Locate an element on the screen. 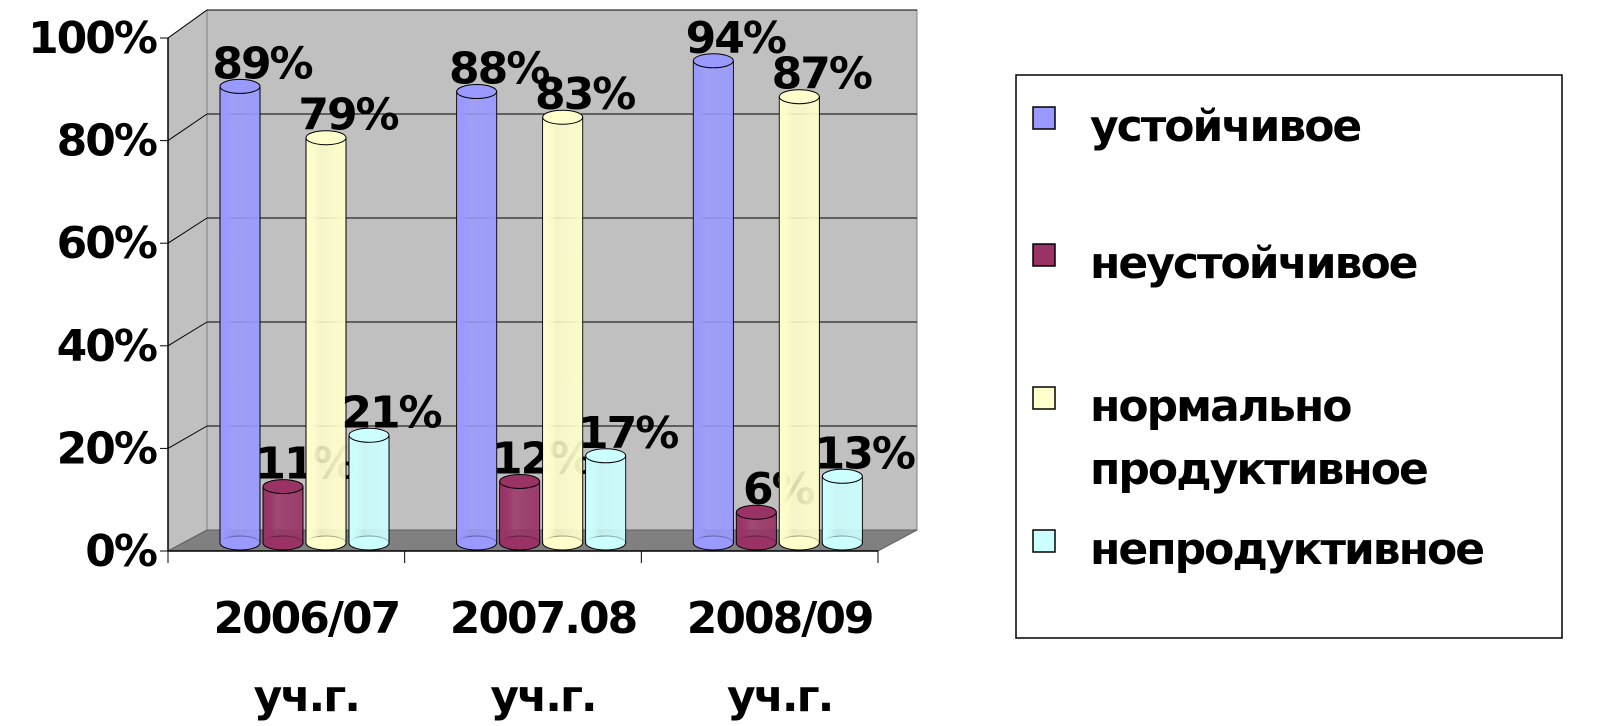 Image resolution: width=1597 pixels, height=726 pixels. side-wall is located at coordinates (187, 280).